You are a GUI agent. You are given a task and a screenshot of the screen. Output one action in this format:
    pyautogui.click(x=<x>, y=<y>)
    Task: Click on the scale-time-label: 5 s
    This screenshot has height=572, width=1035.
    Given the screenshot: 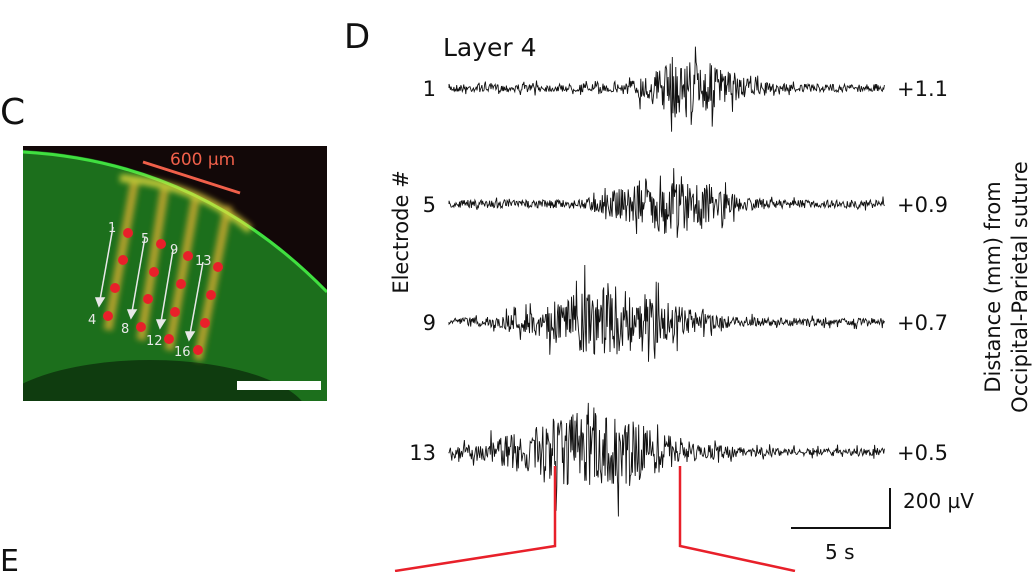 What is the action you would take?
    pyautogui.click(x=840, y=552)
    